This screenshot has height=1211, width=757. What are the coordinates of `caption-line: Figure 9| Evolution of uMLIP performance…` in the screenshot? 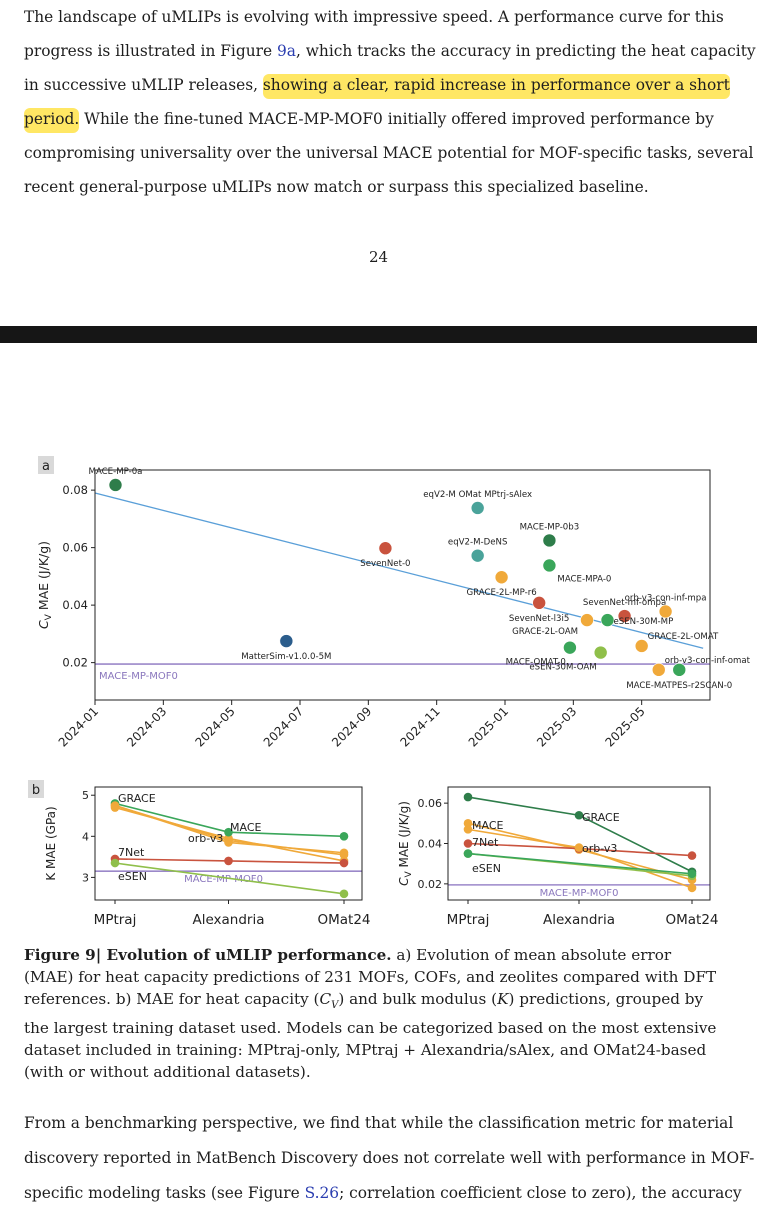 It's located at (380, 955).